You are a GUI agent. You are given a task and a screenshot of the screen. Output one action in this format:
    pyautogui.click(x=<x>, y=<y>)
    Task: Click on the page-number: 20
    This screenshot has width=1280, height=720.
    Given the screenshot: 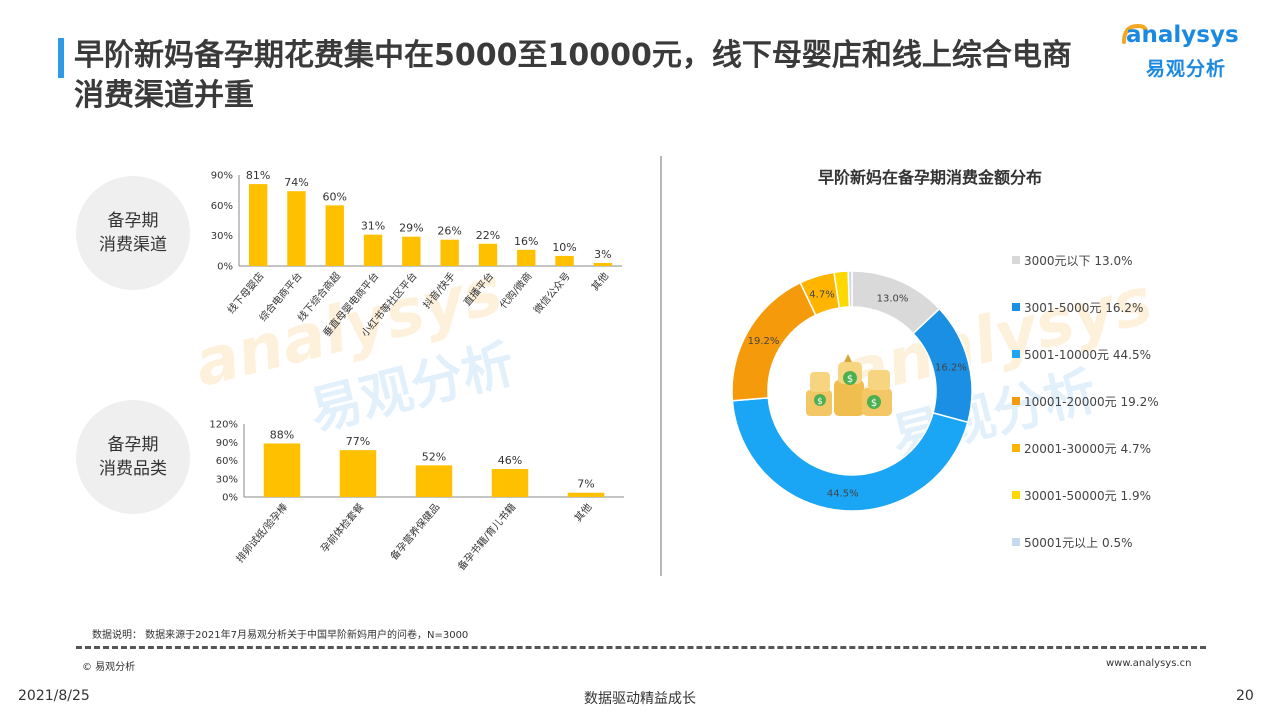 What is the action you would take?
    pyautogui.click(x=1245, y=696)
    